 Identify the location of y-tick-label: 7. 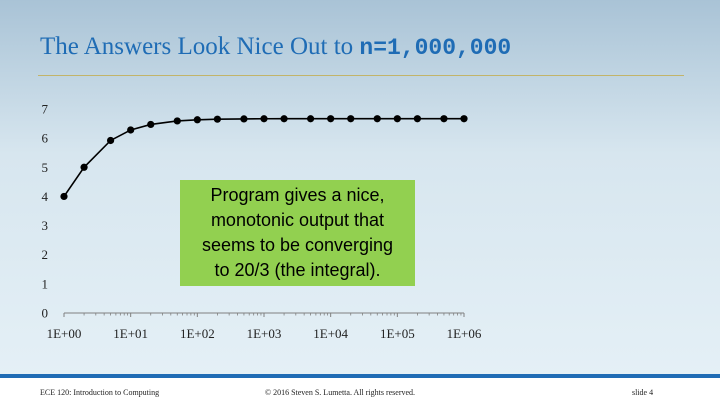
(45, 109).